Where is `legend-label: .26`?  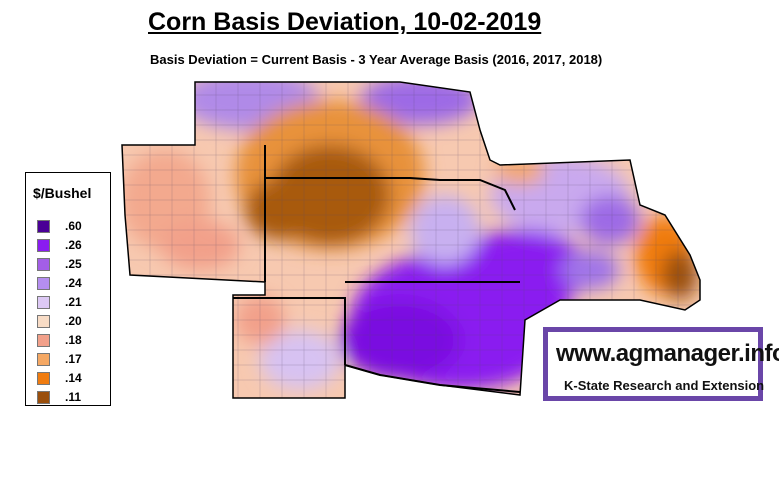
legend-label: .26 is located at coordinates (73, 245).